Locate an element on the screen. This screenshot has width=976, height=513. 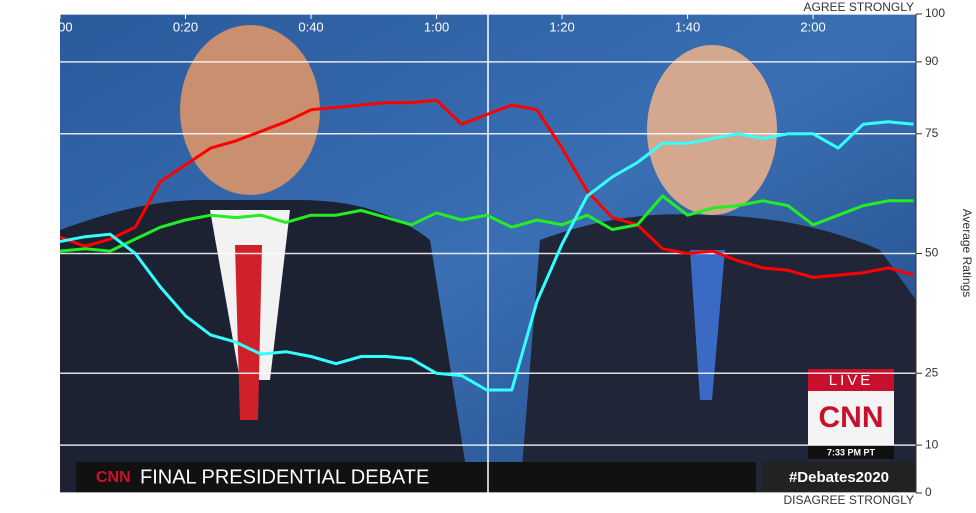
y-tick-label: 0 is located at coordinates (928, 492).